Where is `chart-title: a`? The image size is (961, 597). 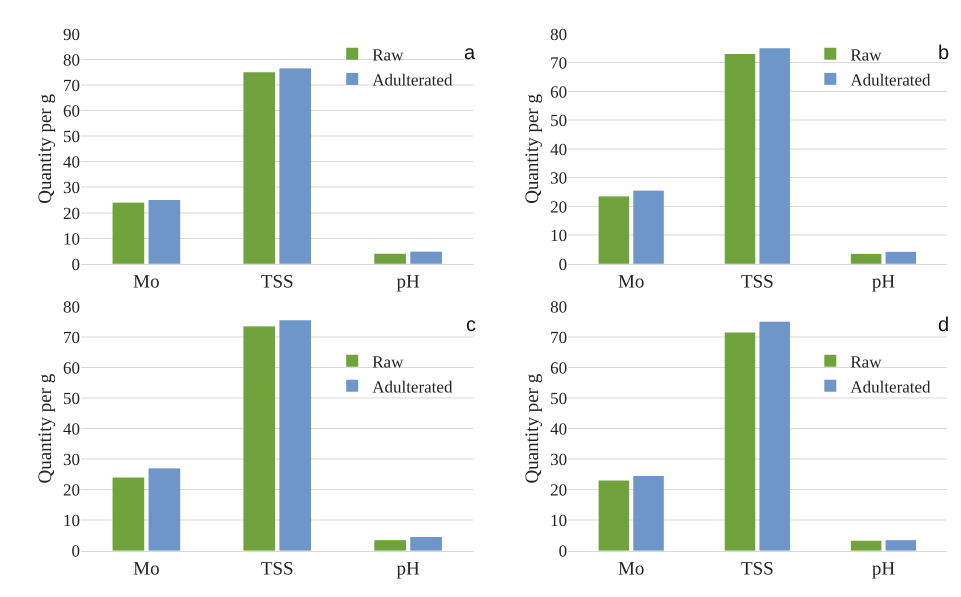 chart-title: a is located at coordinates (470, 53).